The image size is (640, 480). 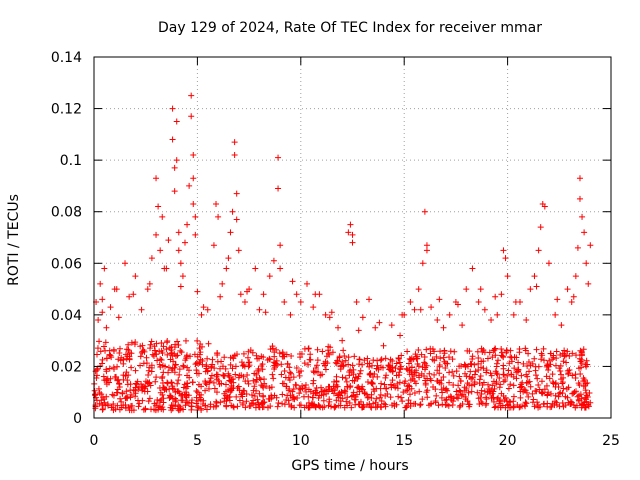 What do you see at coordinates (71, 161) in the screenshot?
I see `y-tick-label: 0.1` at bounding box center [71, 161].